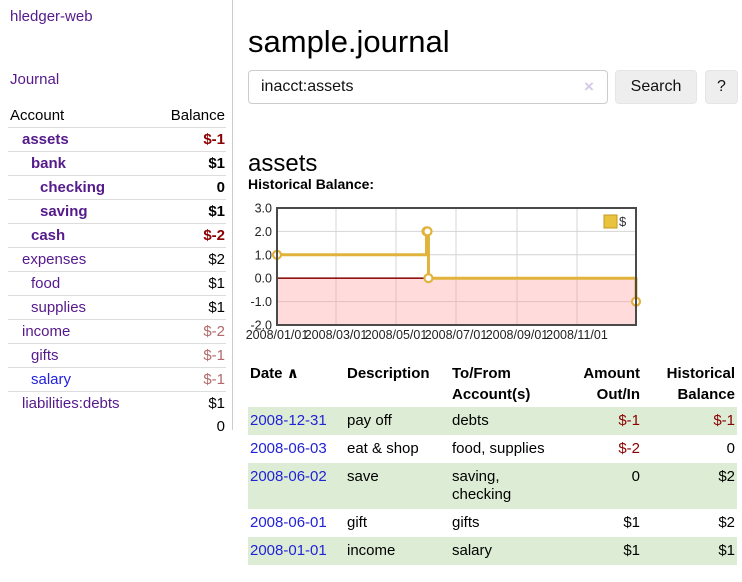 The height and width of the screenshot is (582, 742). I want to click on accounts-total-row: 0, so click(117, 426).